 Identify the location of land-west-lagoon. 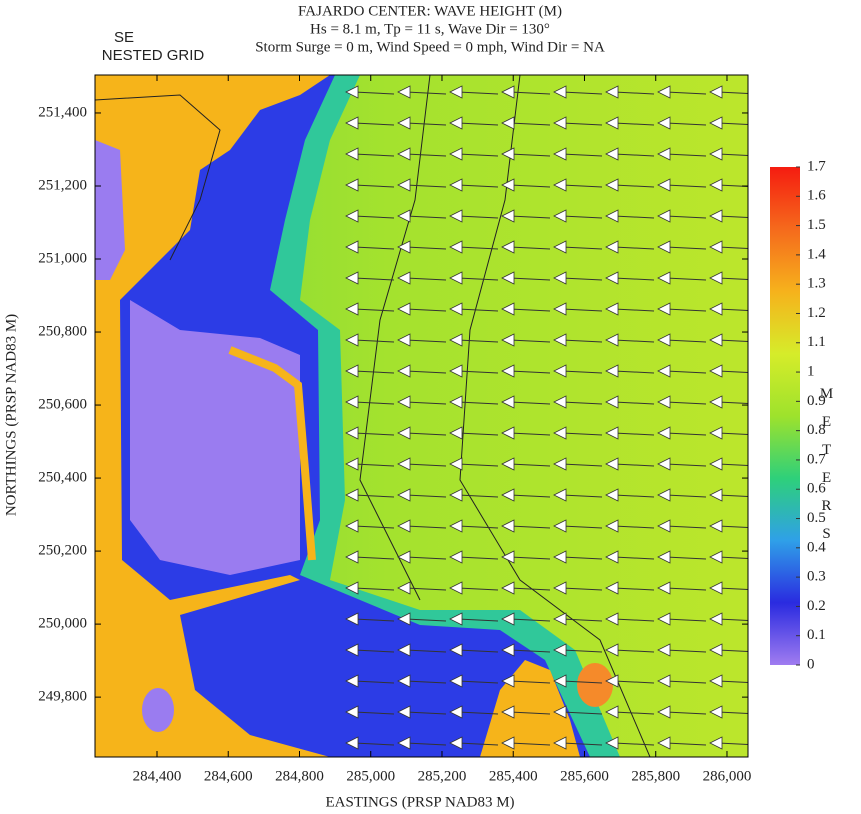
(110, 210).